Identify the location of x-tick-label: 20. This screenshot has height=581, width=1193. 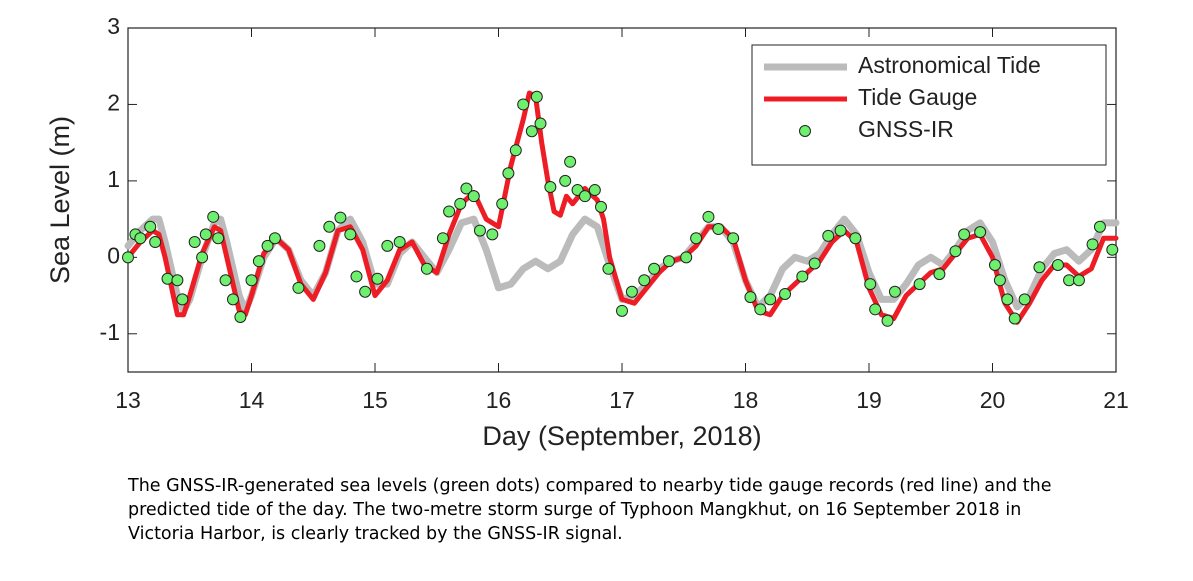
(993, 400).